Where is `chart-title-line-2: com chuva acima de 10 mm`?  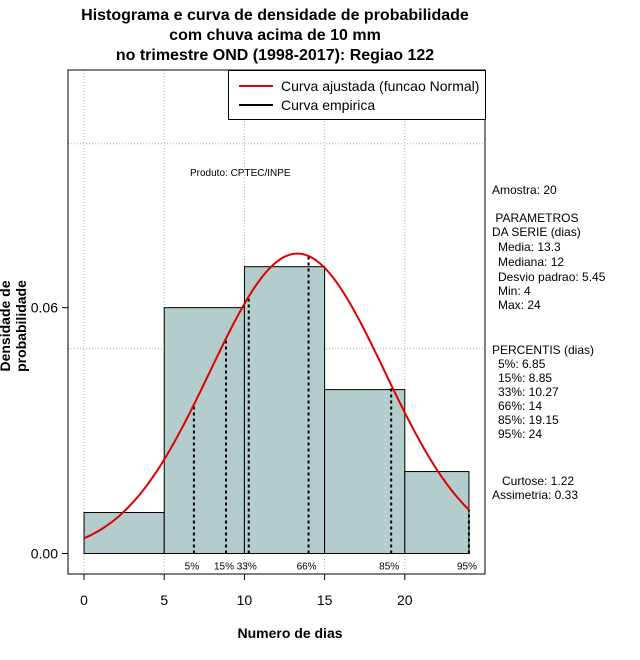 chart-title-line-2: com chuva acima de 10 mm is located at coordinates (275, 35).